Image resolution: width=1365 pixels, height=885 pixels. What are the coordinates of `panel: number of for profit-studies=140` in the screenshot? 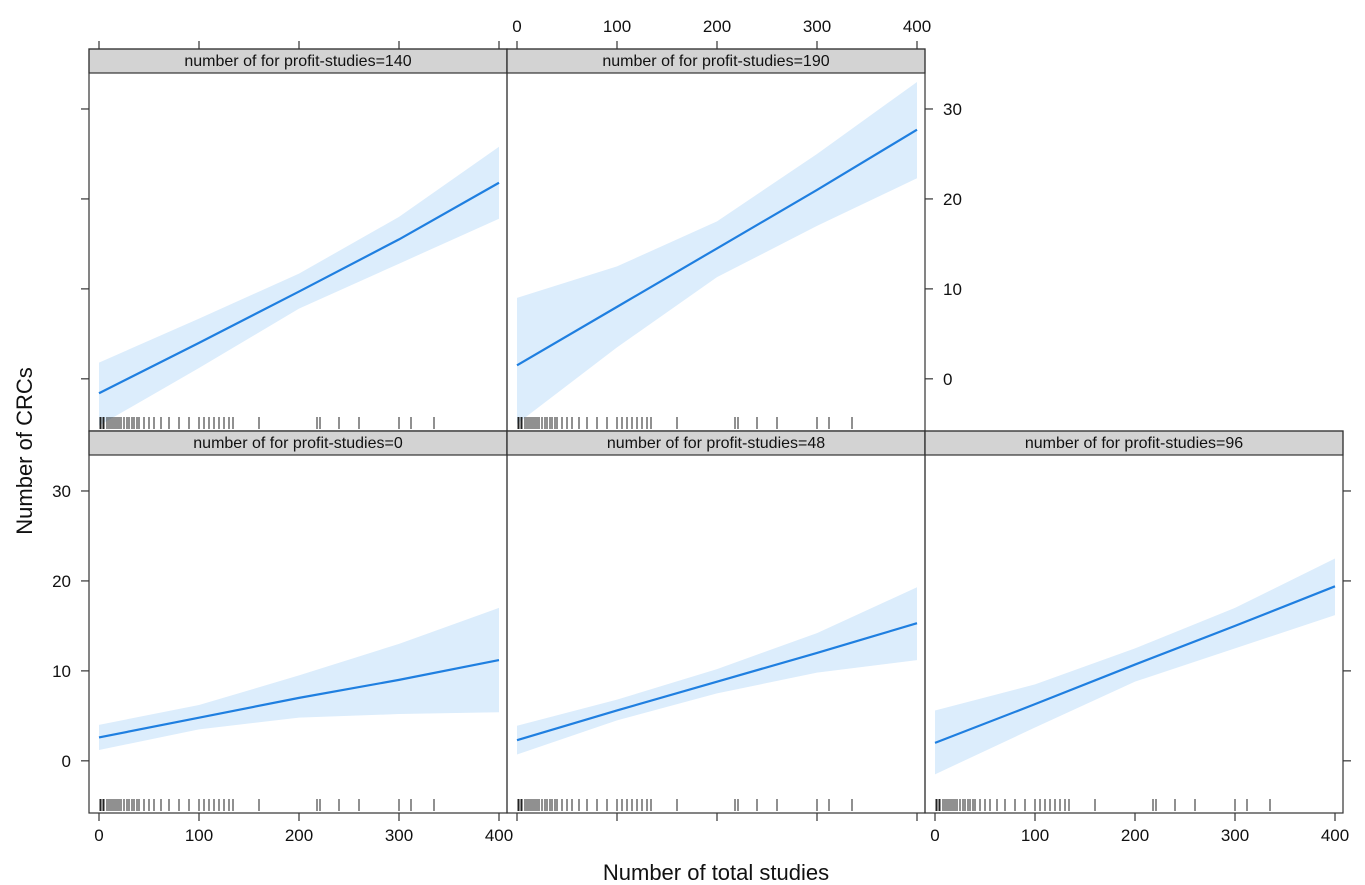 It's located at (298, 240).